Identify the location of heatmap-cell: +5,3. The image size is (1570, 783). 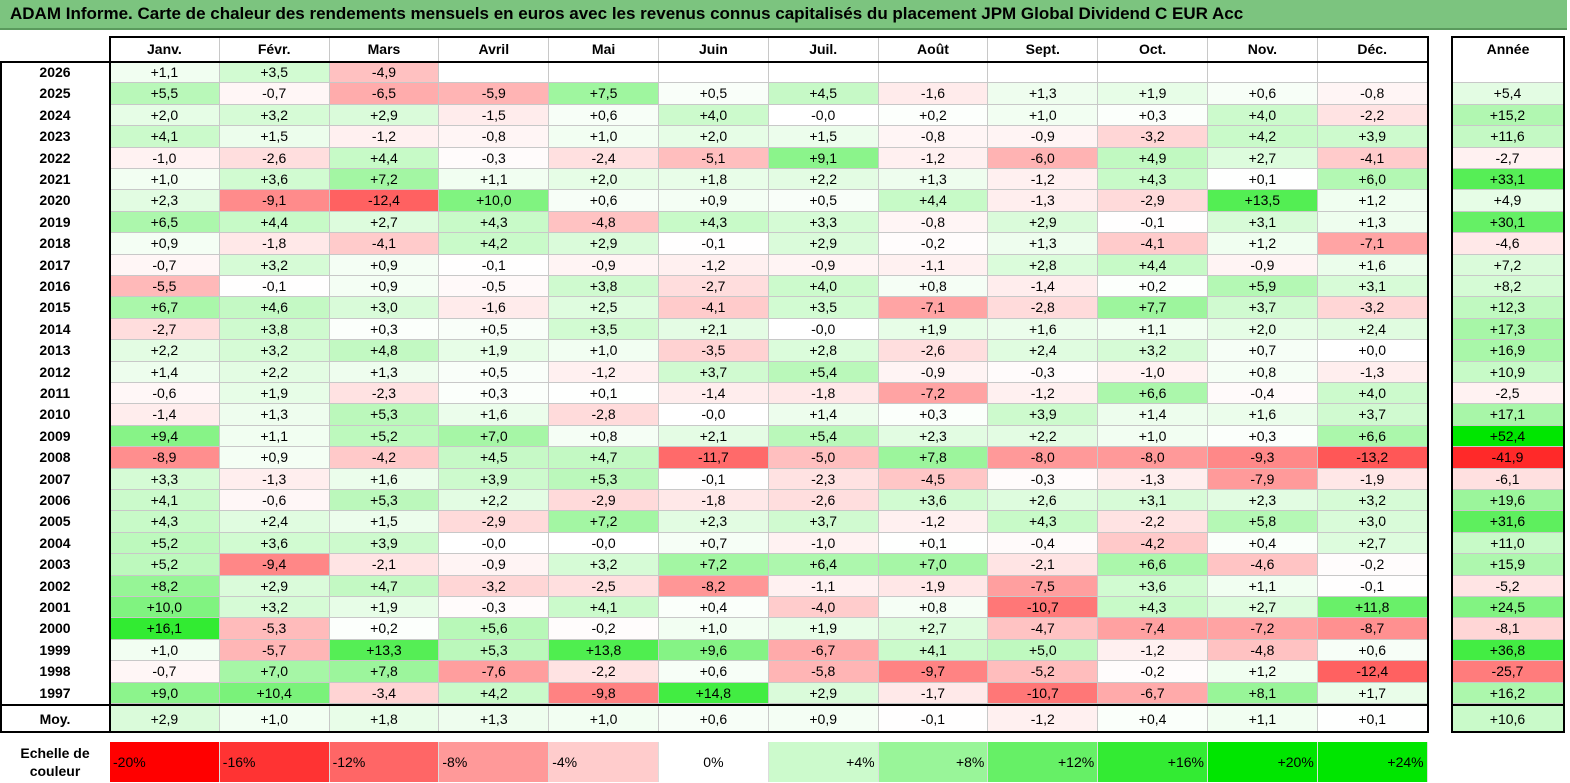
(494, 650).